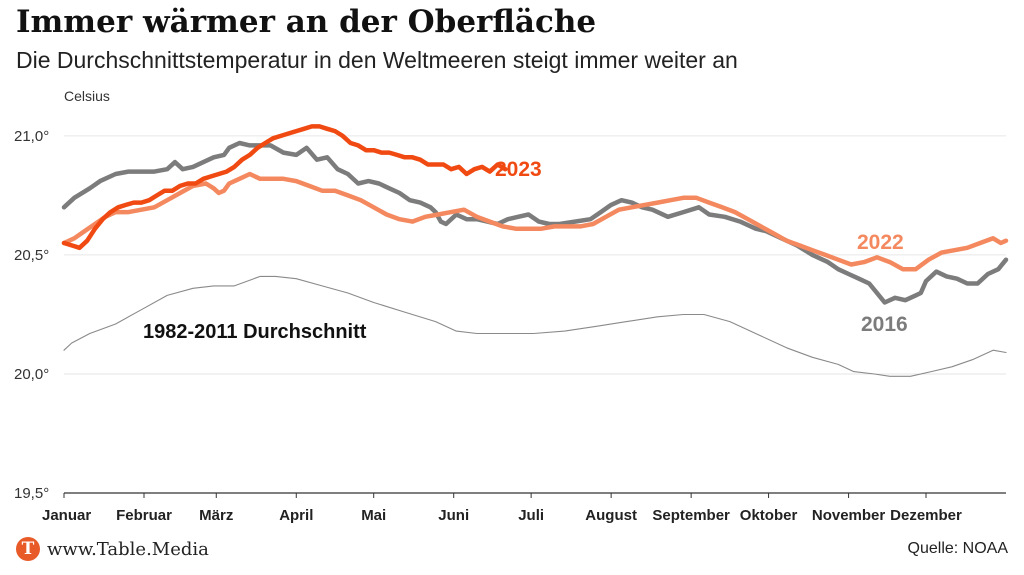 This screenshot has height=575, width=1024. Describe the element at coordinates (518, 169) in the screenshot. I see `series-label-2023: 2023` at that location.